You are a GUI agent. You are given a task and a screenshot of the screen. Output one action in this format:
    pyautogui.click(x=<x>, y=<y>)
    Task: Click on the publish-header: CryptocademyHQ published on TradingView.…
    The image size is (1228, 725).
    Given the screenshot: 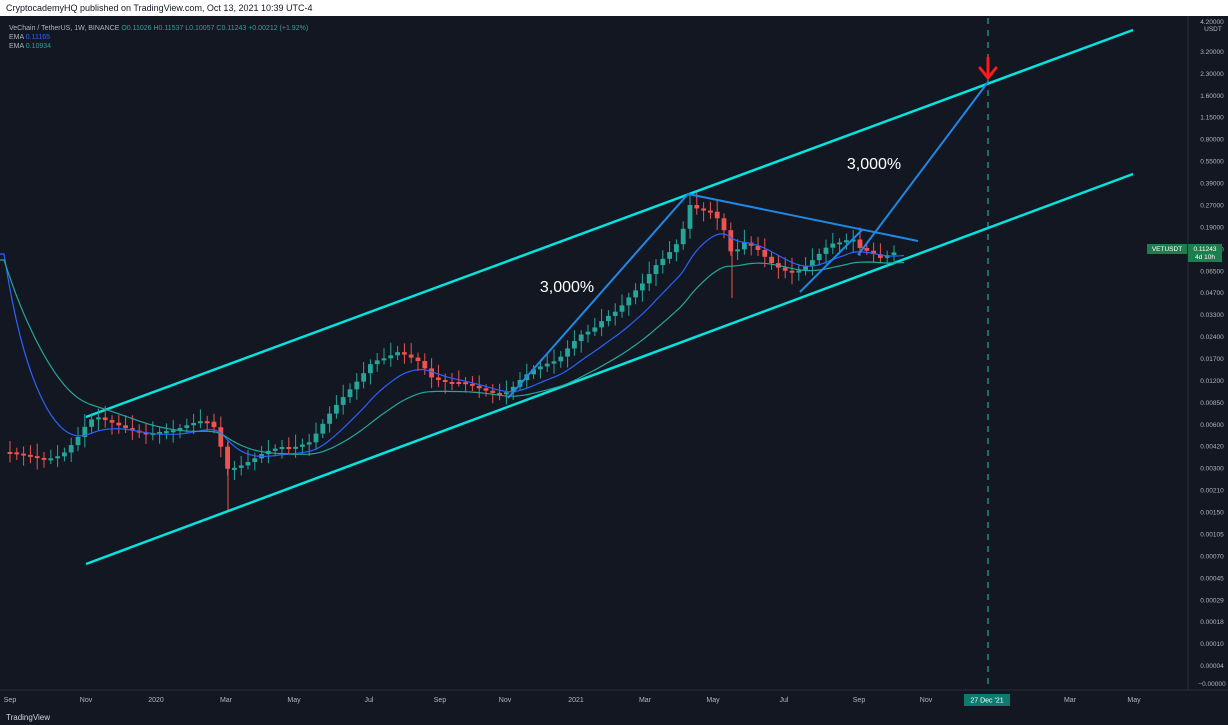 What is the action you would take?
    pyautogui.click(x=614, y=8)
    